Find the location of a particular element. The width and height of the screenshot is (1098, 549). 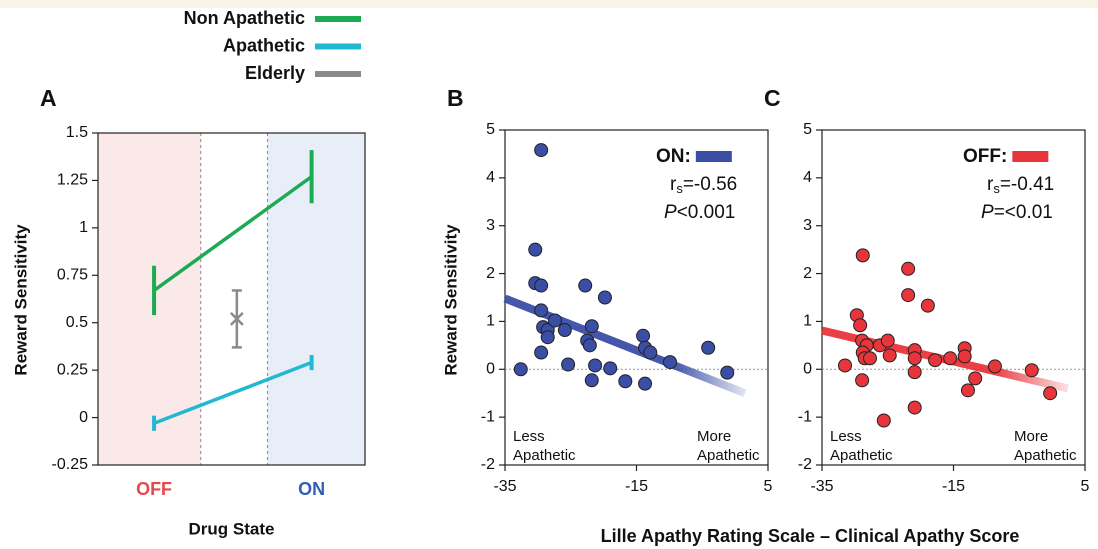

x-tick-label: OFF is located at coordinates (154, 489).